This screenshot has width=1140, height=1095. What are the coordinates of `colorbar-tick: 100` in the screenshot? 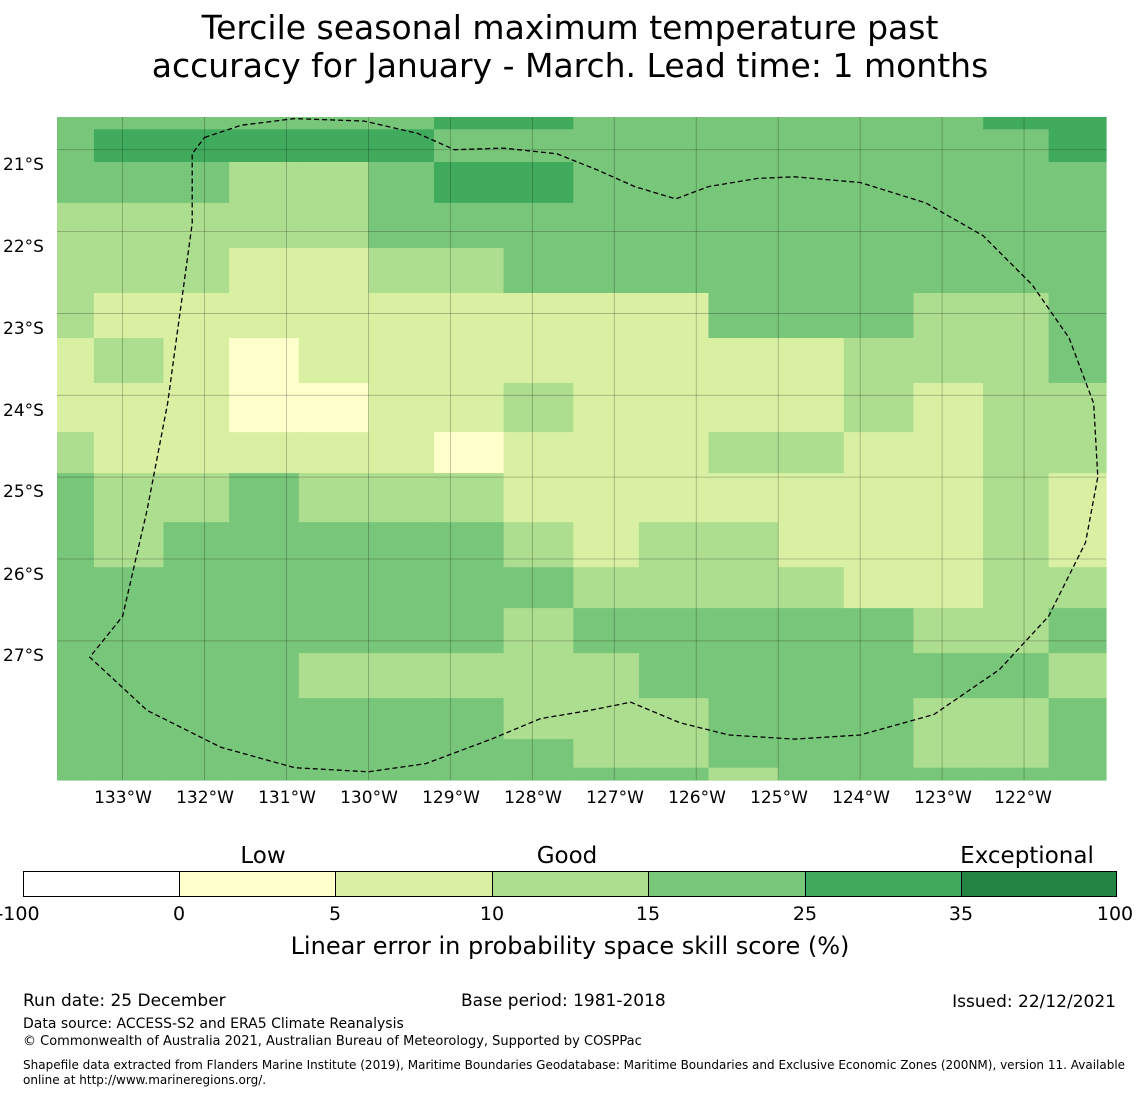 It's located at (1115, 914).